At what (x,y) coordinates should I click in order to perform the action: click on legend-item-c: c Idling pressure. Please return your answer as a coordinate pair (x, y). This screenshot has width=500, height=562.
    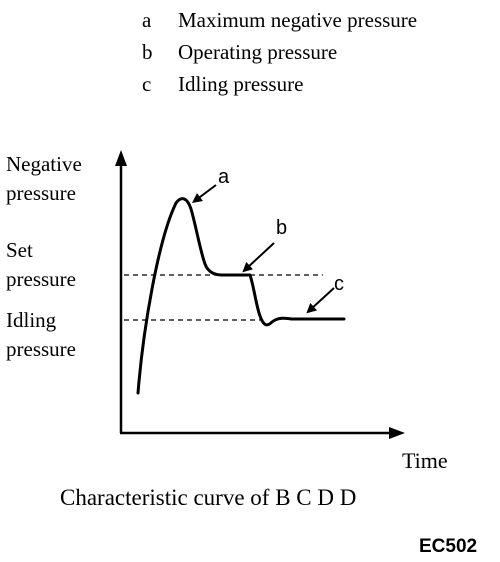
    Looking at the image, I should click on (279, 84).